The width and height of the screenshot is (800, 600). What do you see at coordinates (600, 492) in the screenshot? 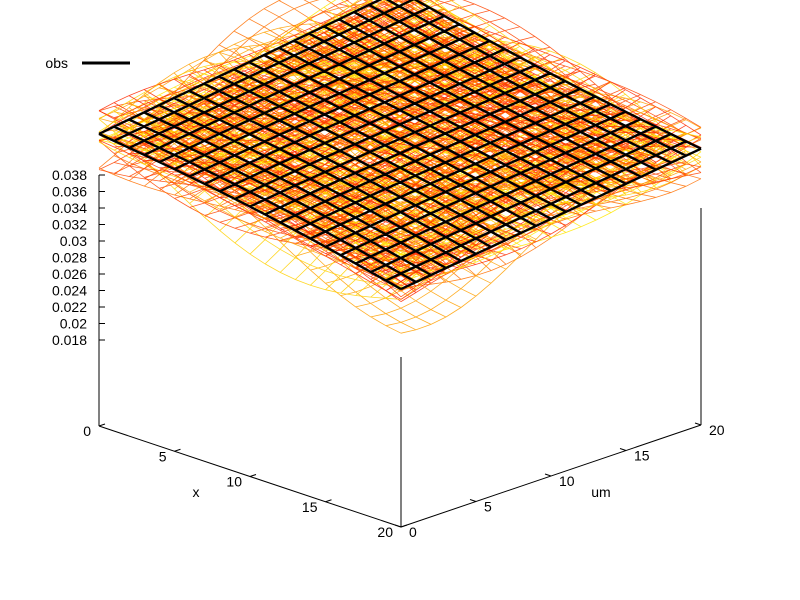
I see `y-axis-label: um` at bounding box center [600, 492].